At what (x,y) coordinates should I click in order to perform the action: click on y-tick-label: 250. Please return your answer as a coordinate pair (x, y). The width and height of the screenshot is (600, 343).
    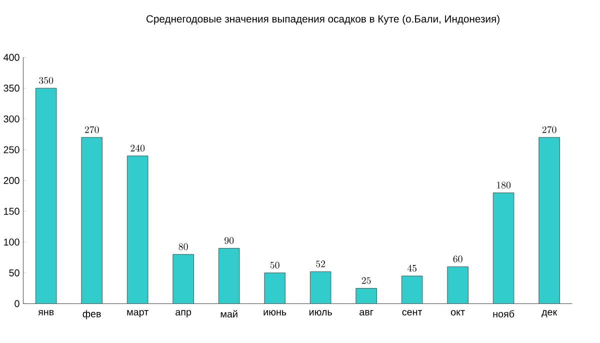
    Looking at the image, I should click on (12, 150).